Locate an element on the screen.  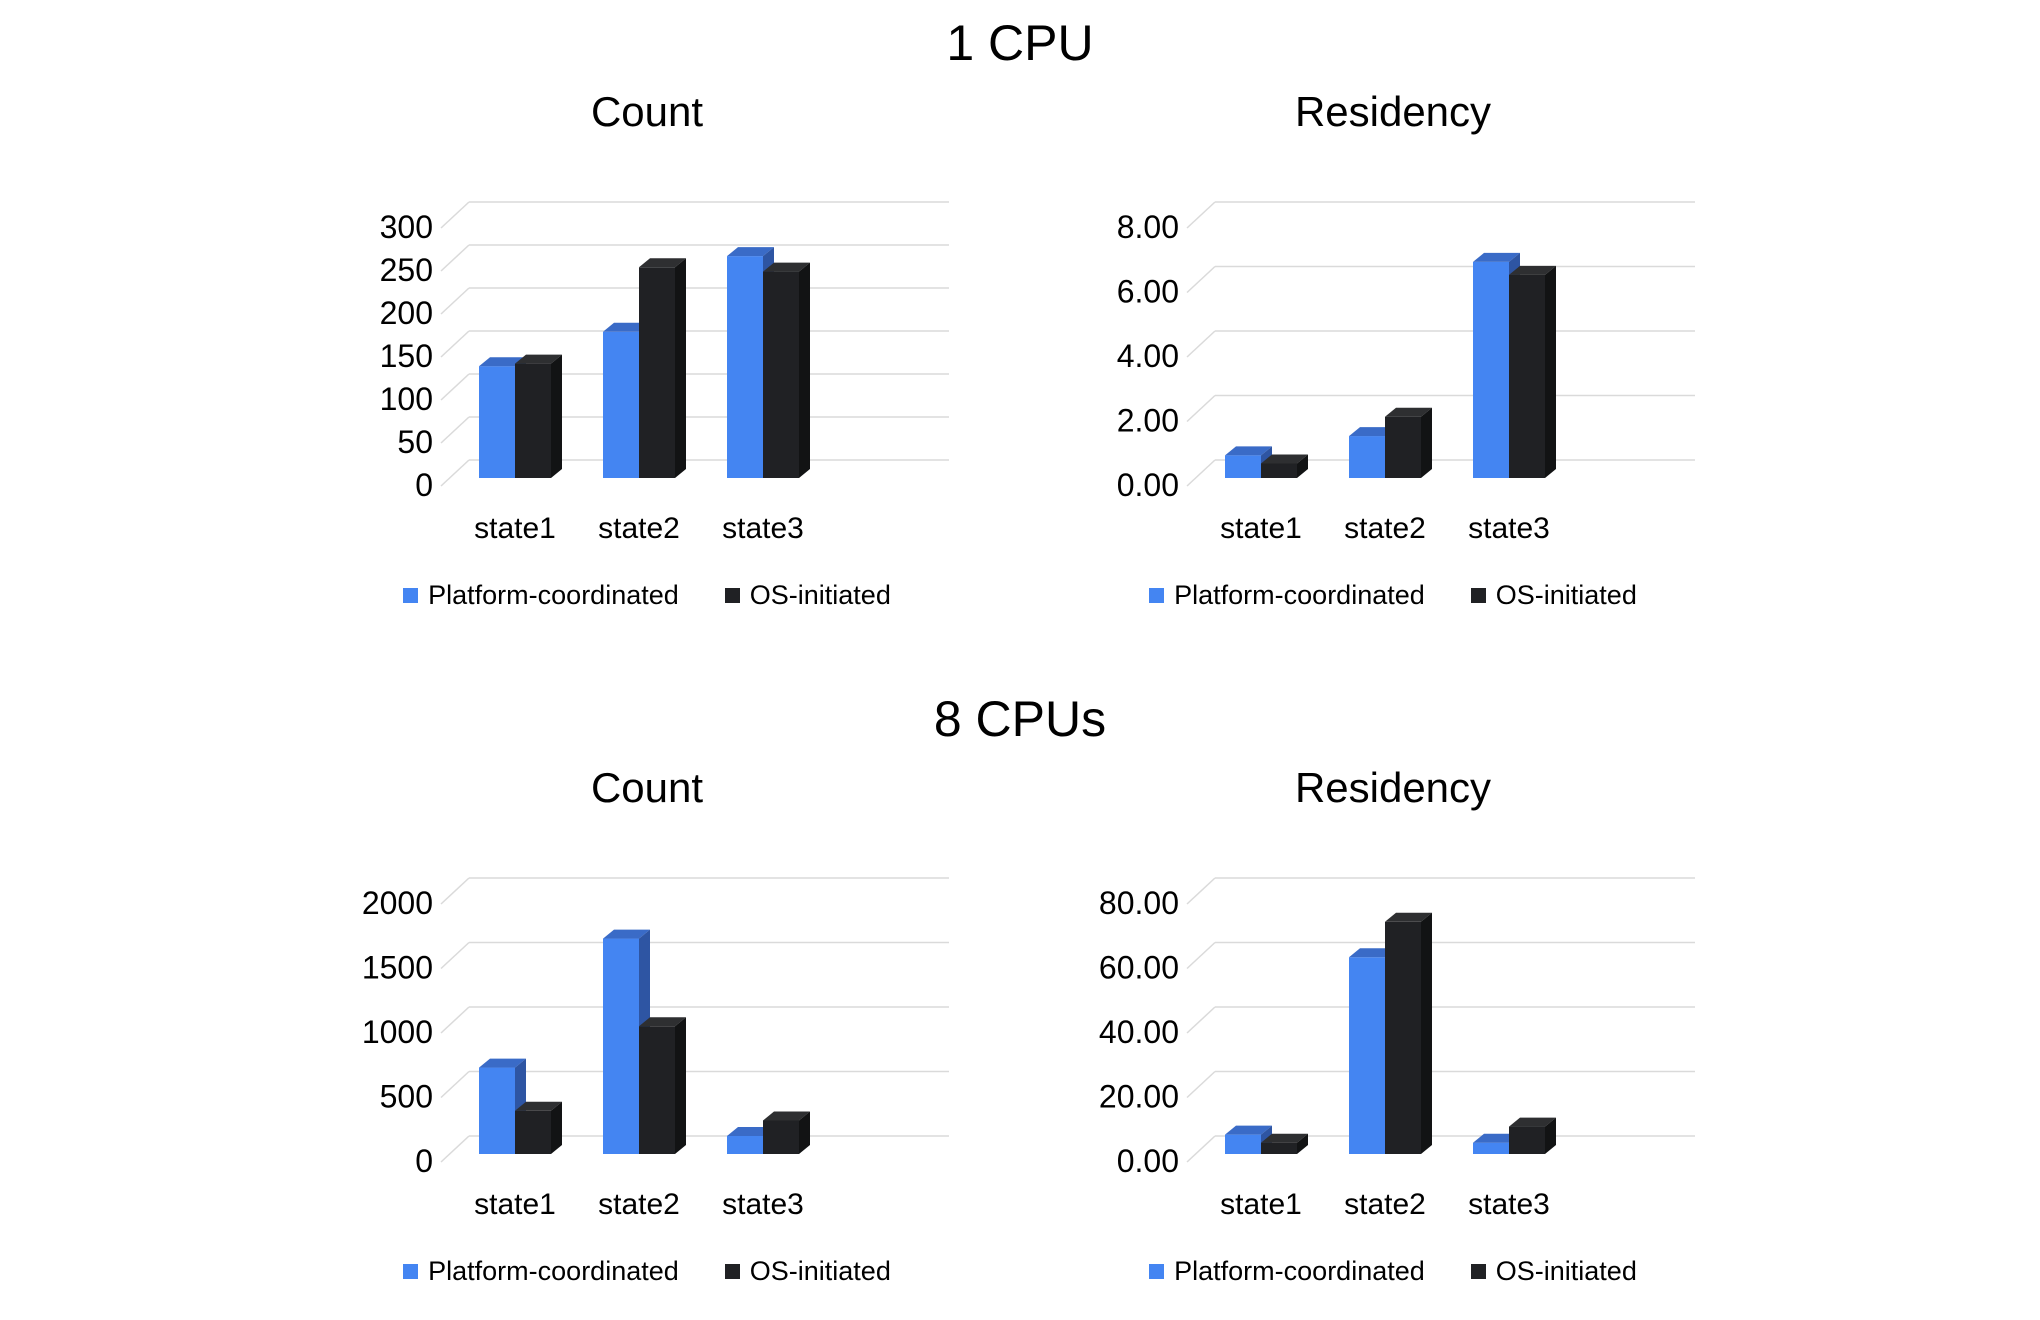
y-tick-label: 1500 is located at coordinates (397, 968).